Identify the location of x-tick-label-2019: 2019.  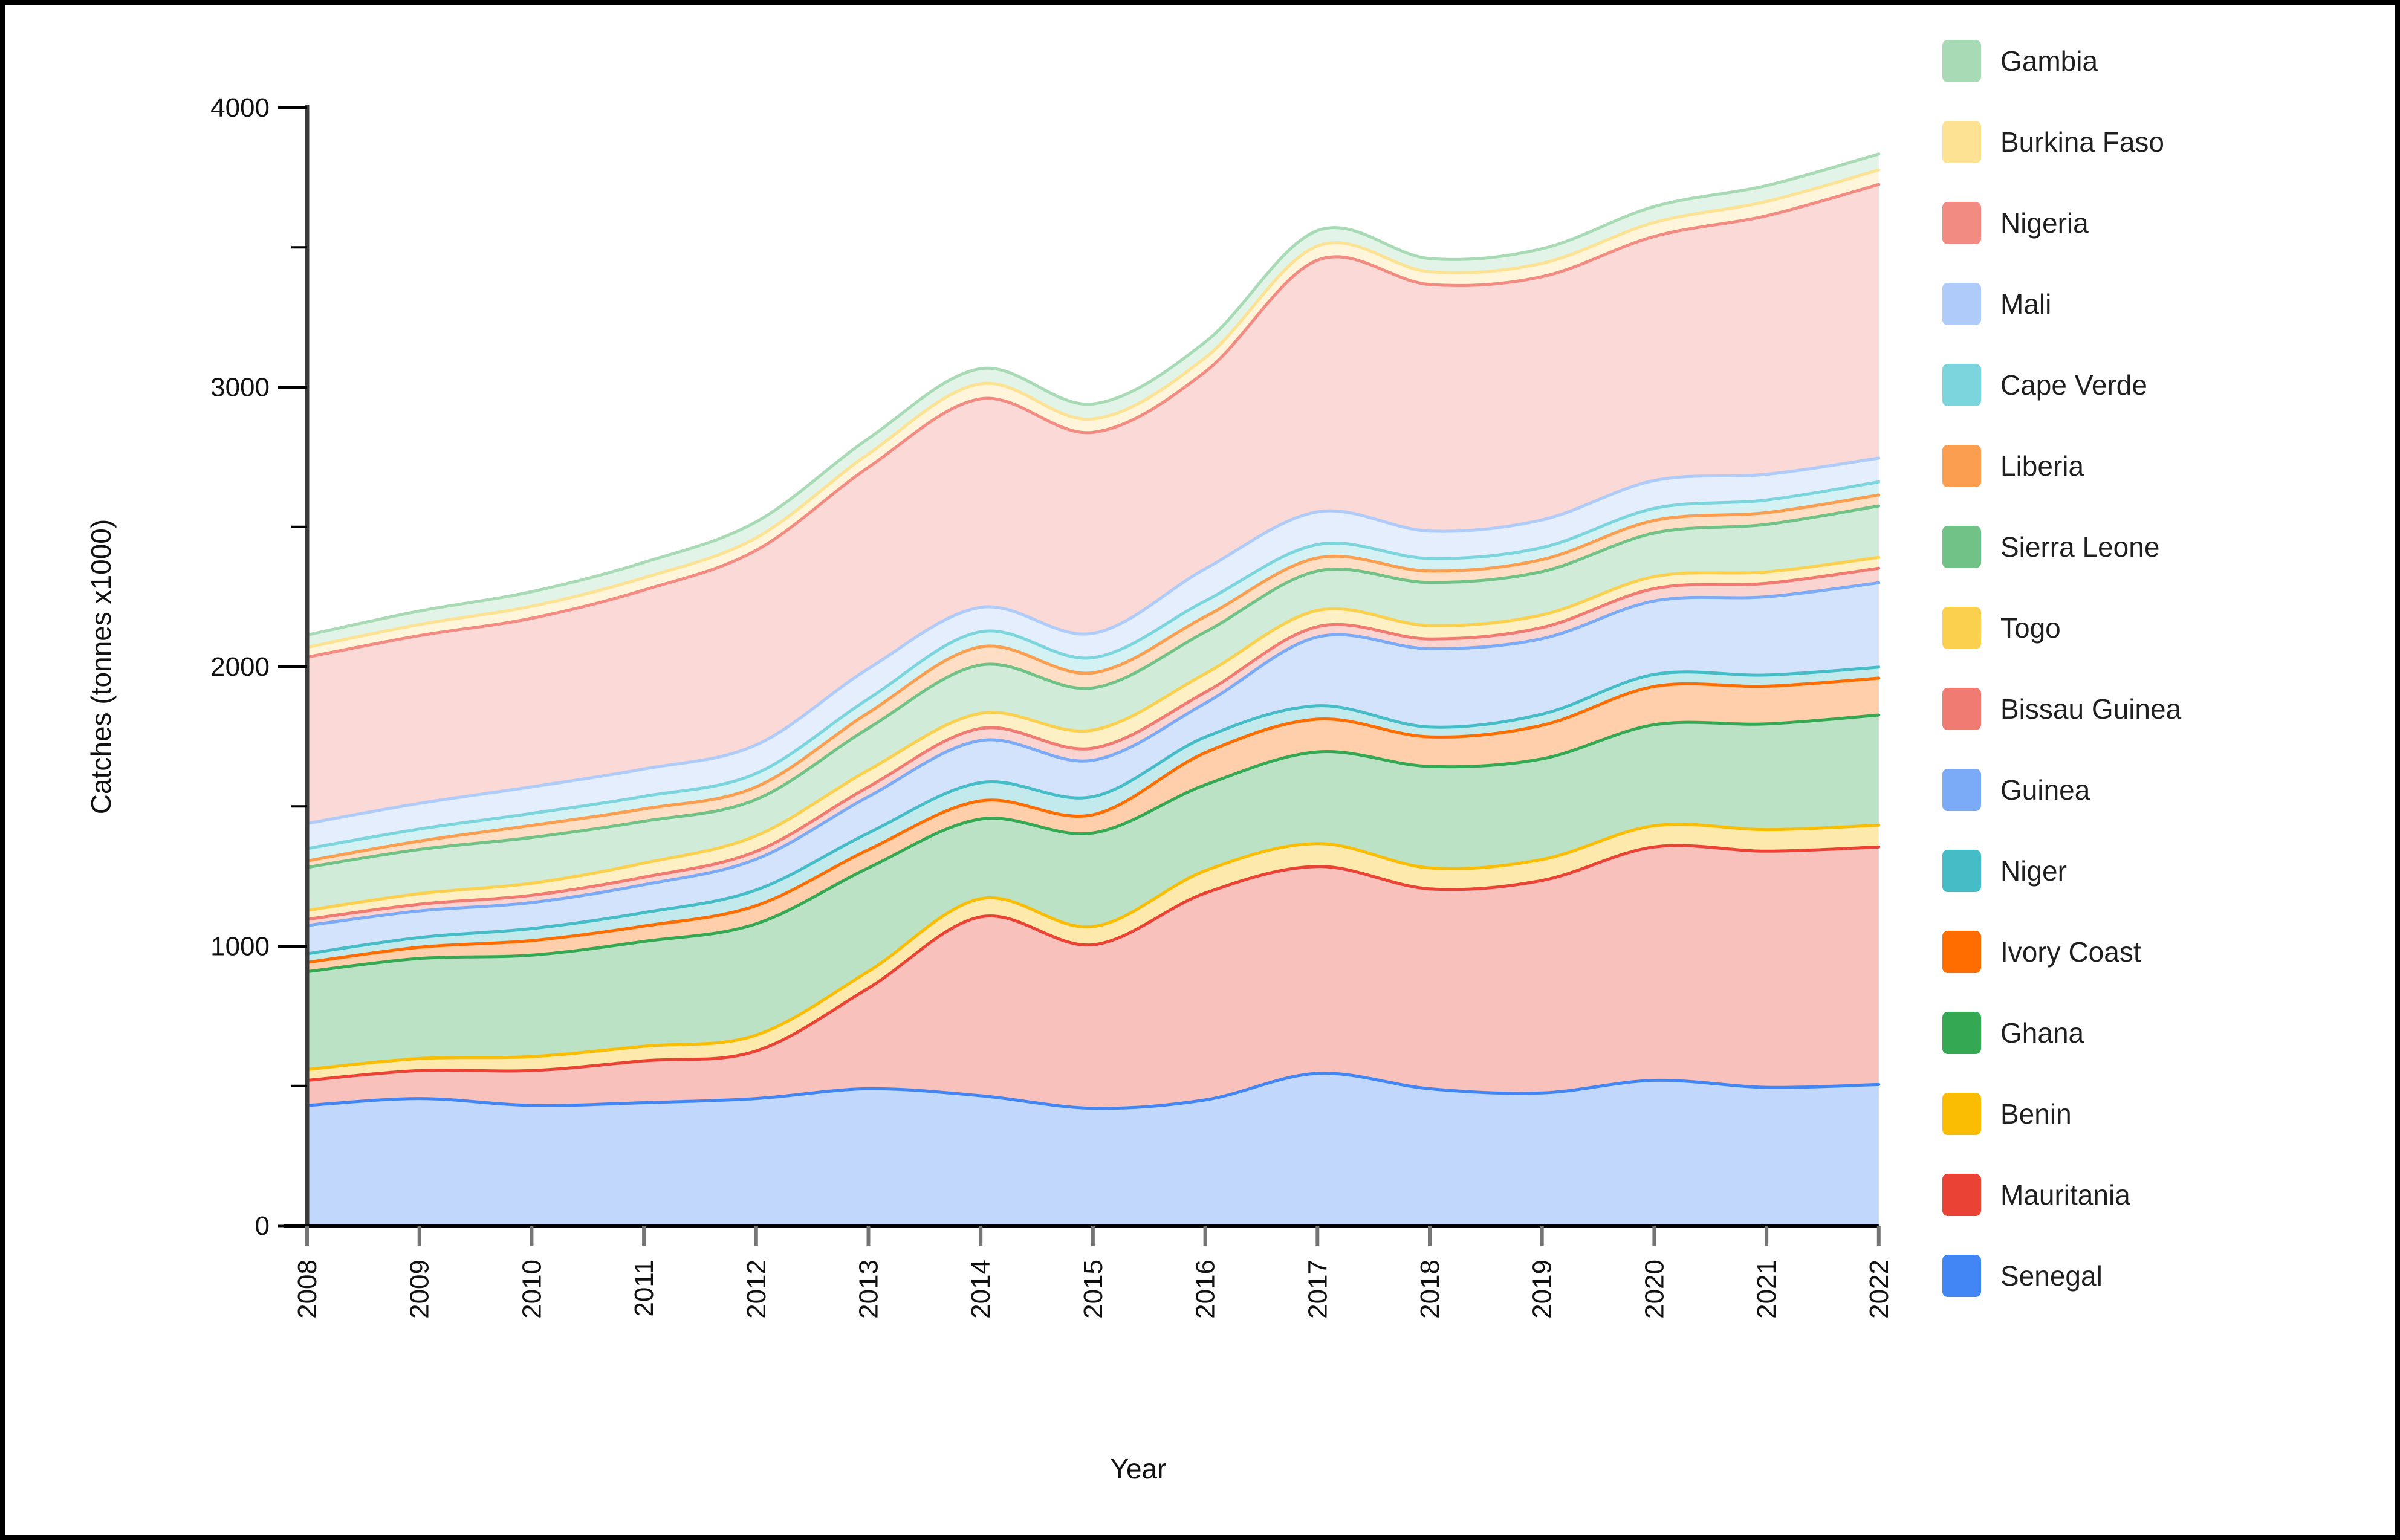
(1542, 1289).